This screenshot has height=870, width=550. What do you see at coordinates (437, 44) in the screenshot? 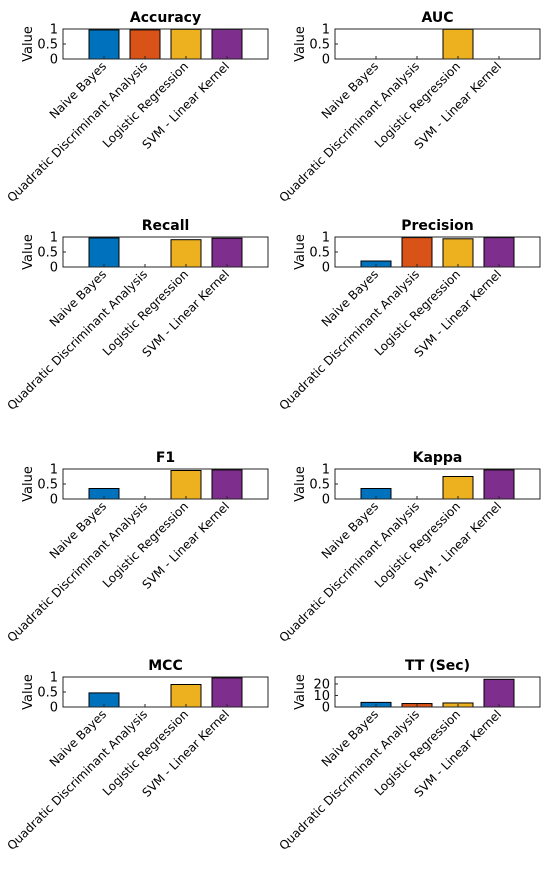
I see `plot-area` at bounding box center [437, 44].